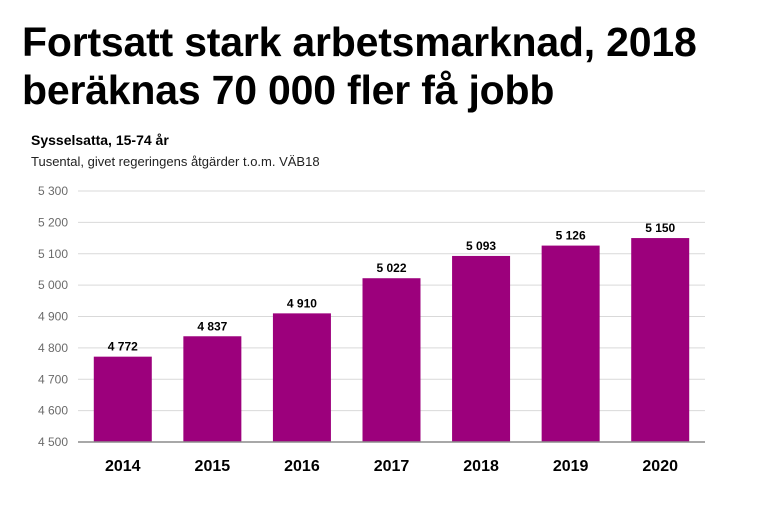 The image size is (764, 514). What do you see at coordinates (100, 140) in the screenshot?
I see `chart-subtitle: Sysselsatta, 15-74 år` at bounding box center [100, 140].